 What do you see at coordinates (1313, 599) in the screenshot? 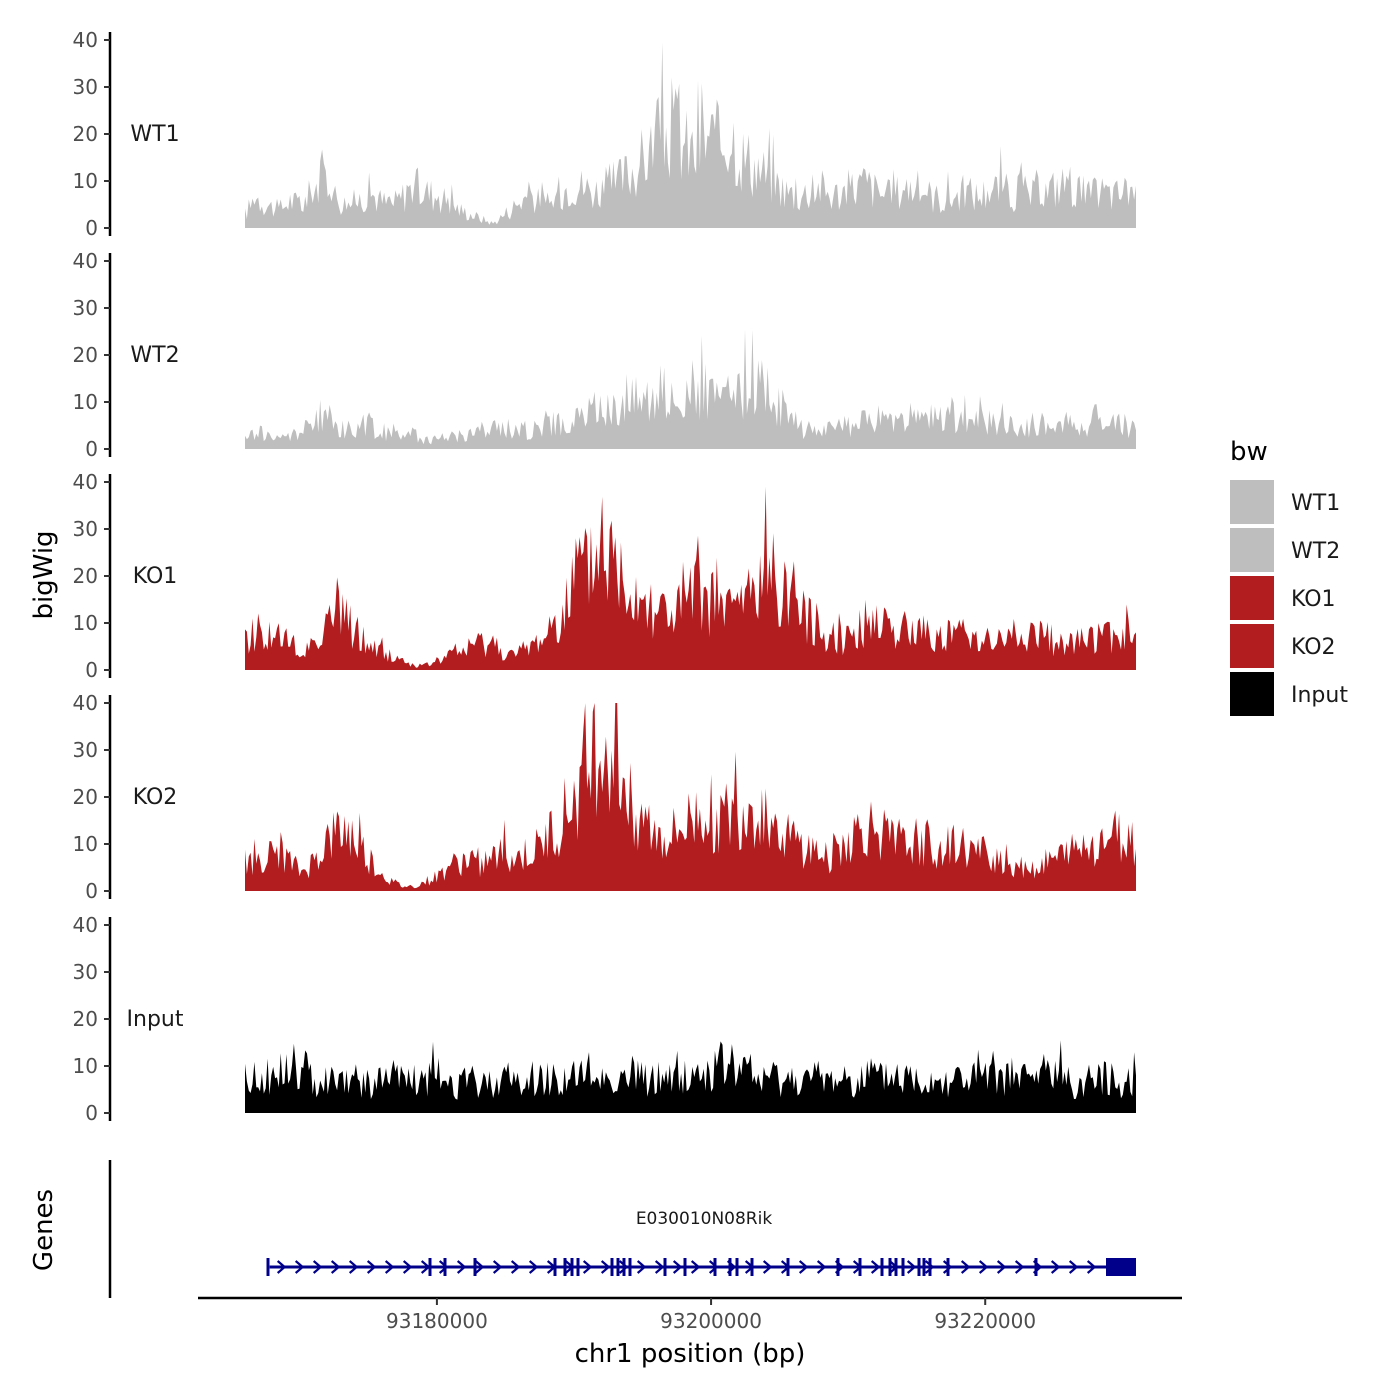
I see `legend-label-ko1: KO1` at bounding box center [1313, 599].